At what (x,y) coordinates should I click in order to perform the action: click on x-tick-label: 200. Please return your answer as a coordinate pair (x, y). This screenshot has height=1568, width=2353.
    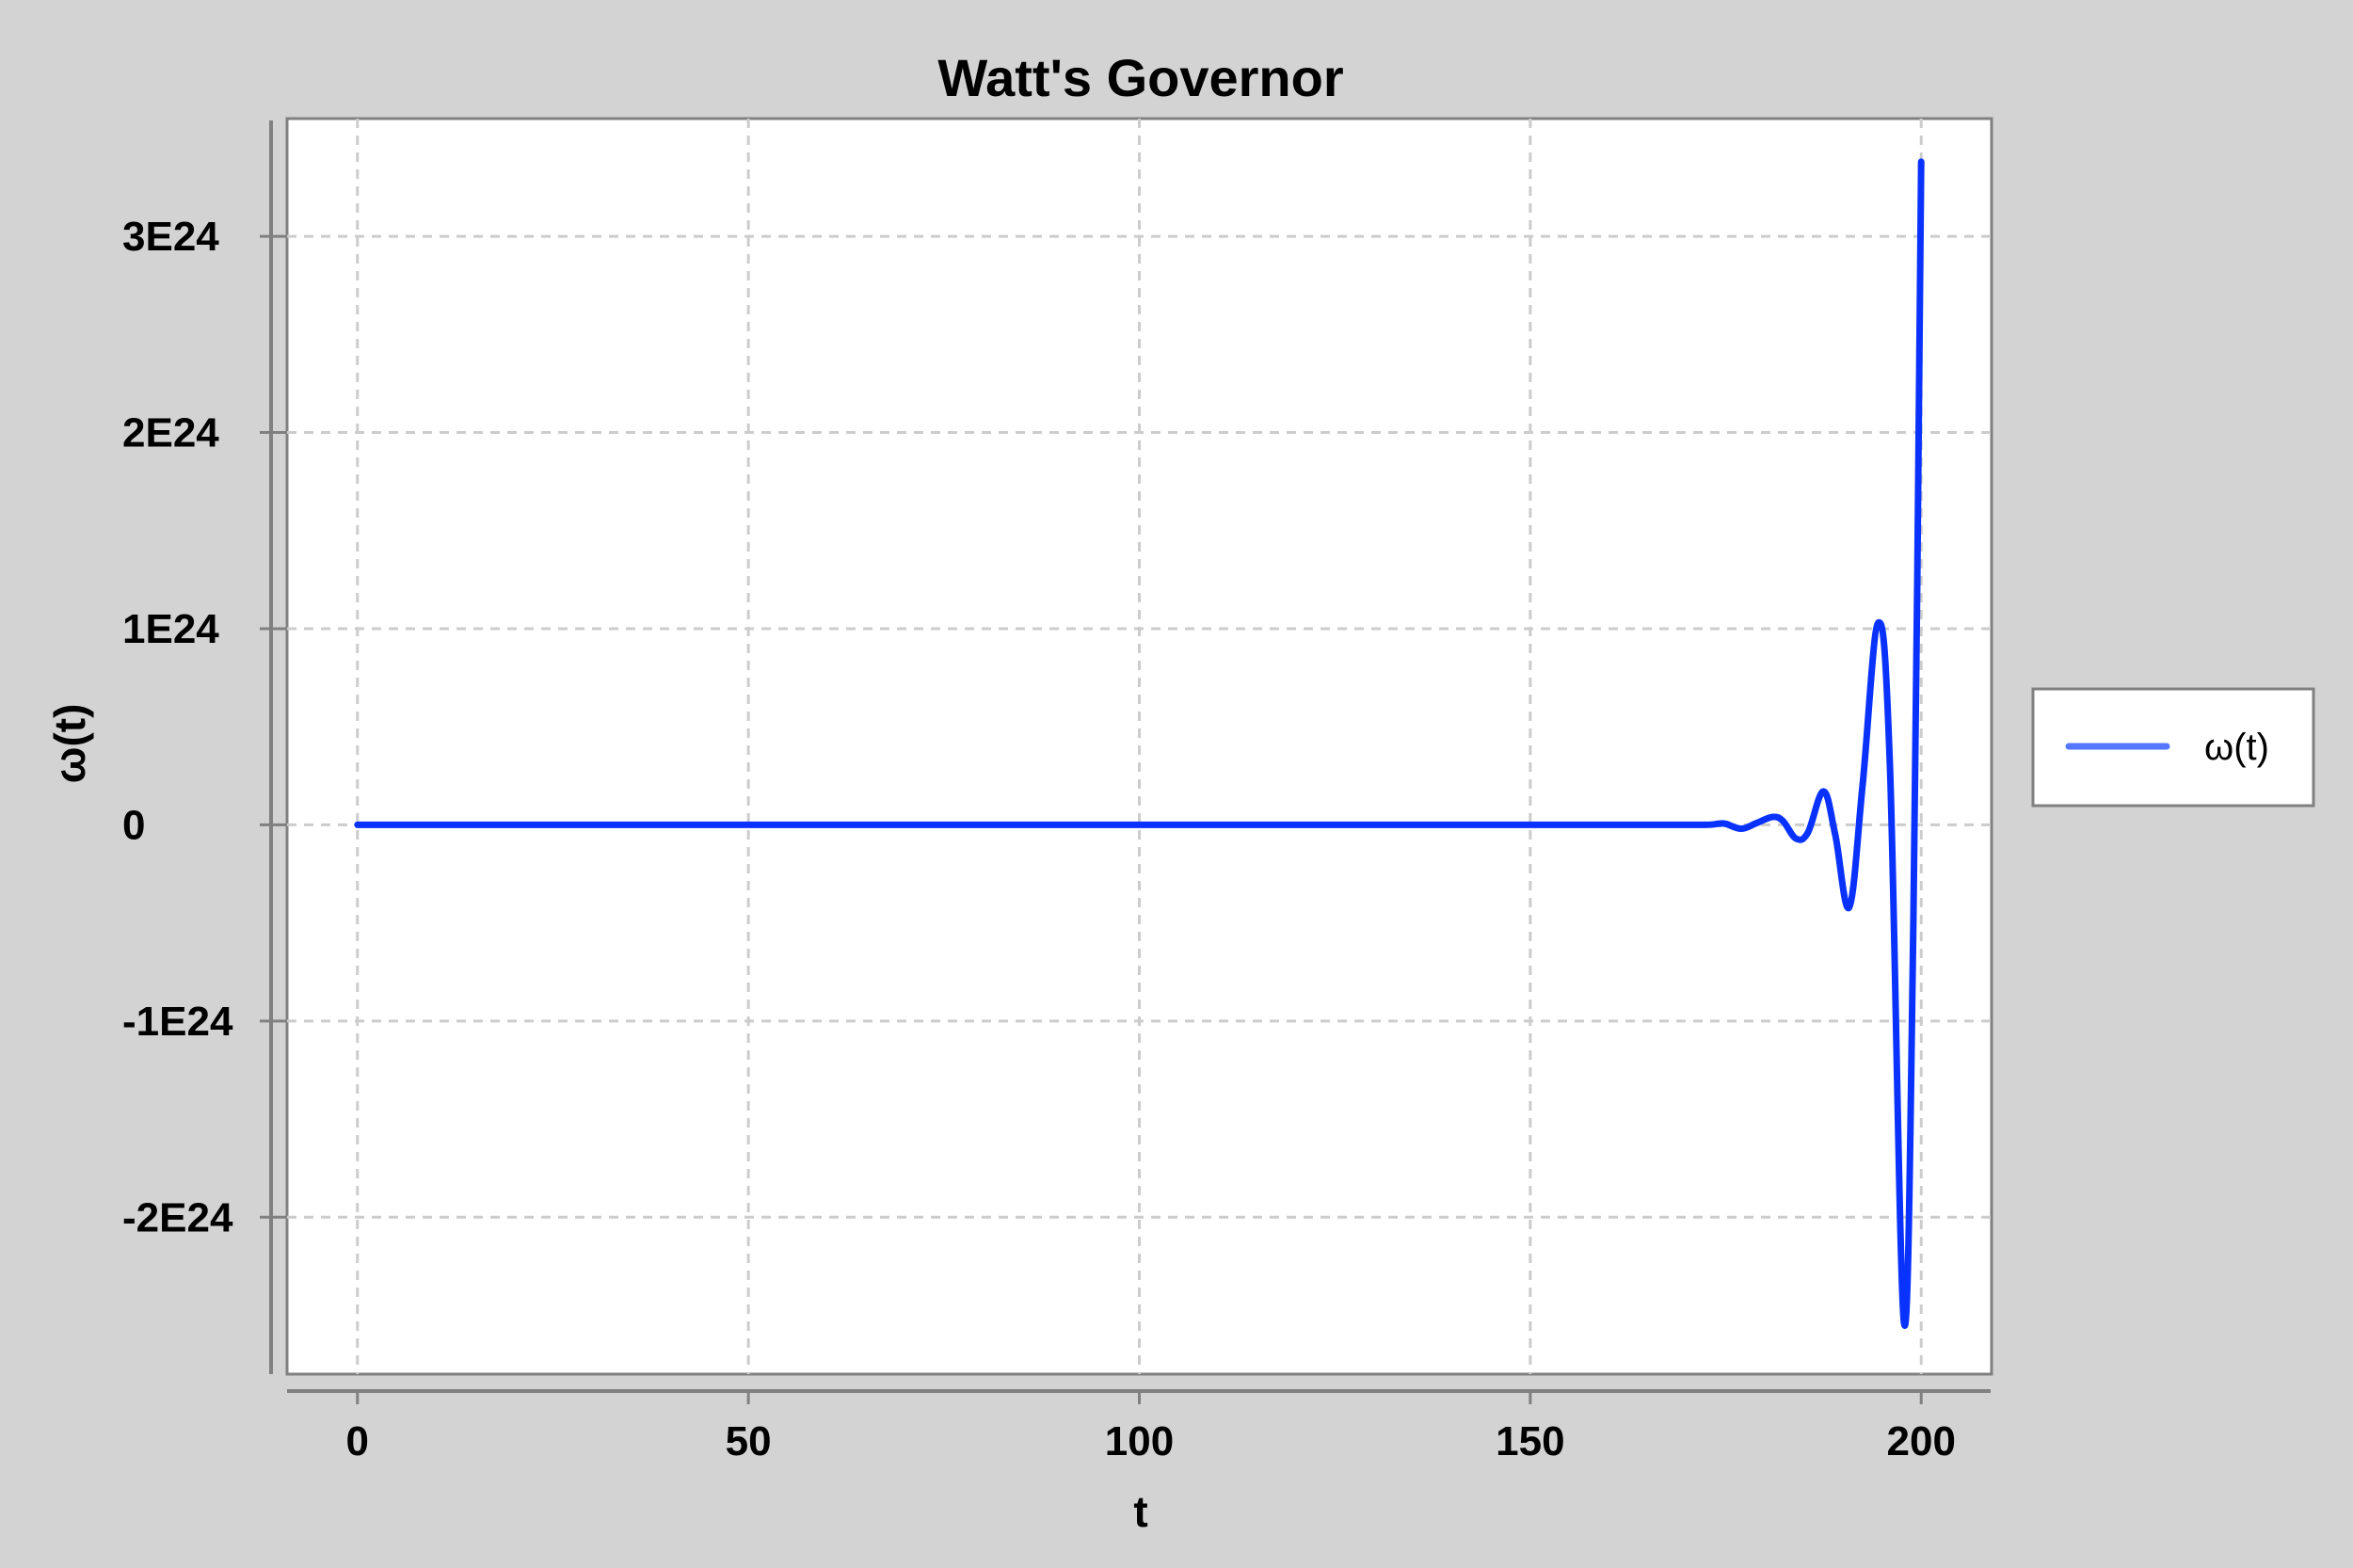
    Looking at the image, I should click on (1921, 1441).